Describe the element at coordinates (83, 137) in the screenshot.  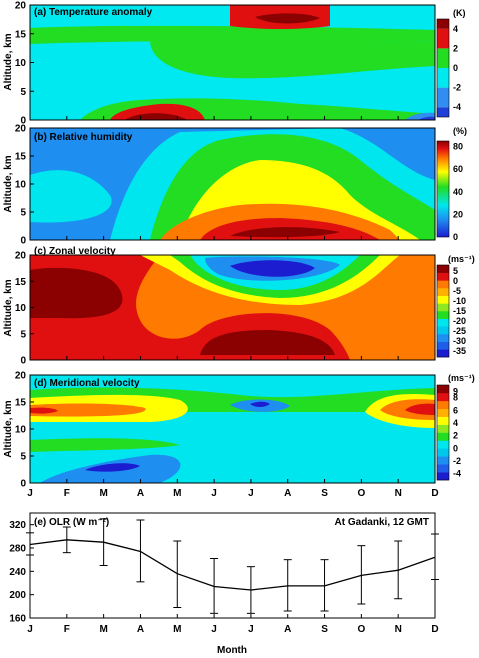
I see `panel-title: (b) Relative humidity` at that location.